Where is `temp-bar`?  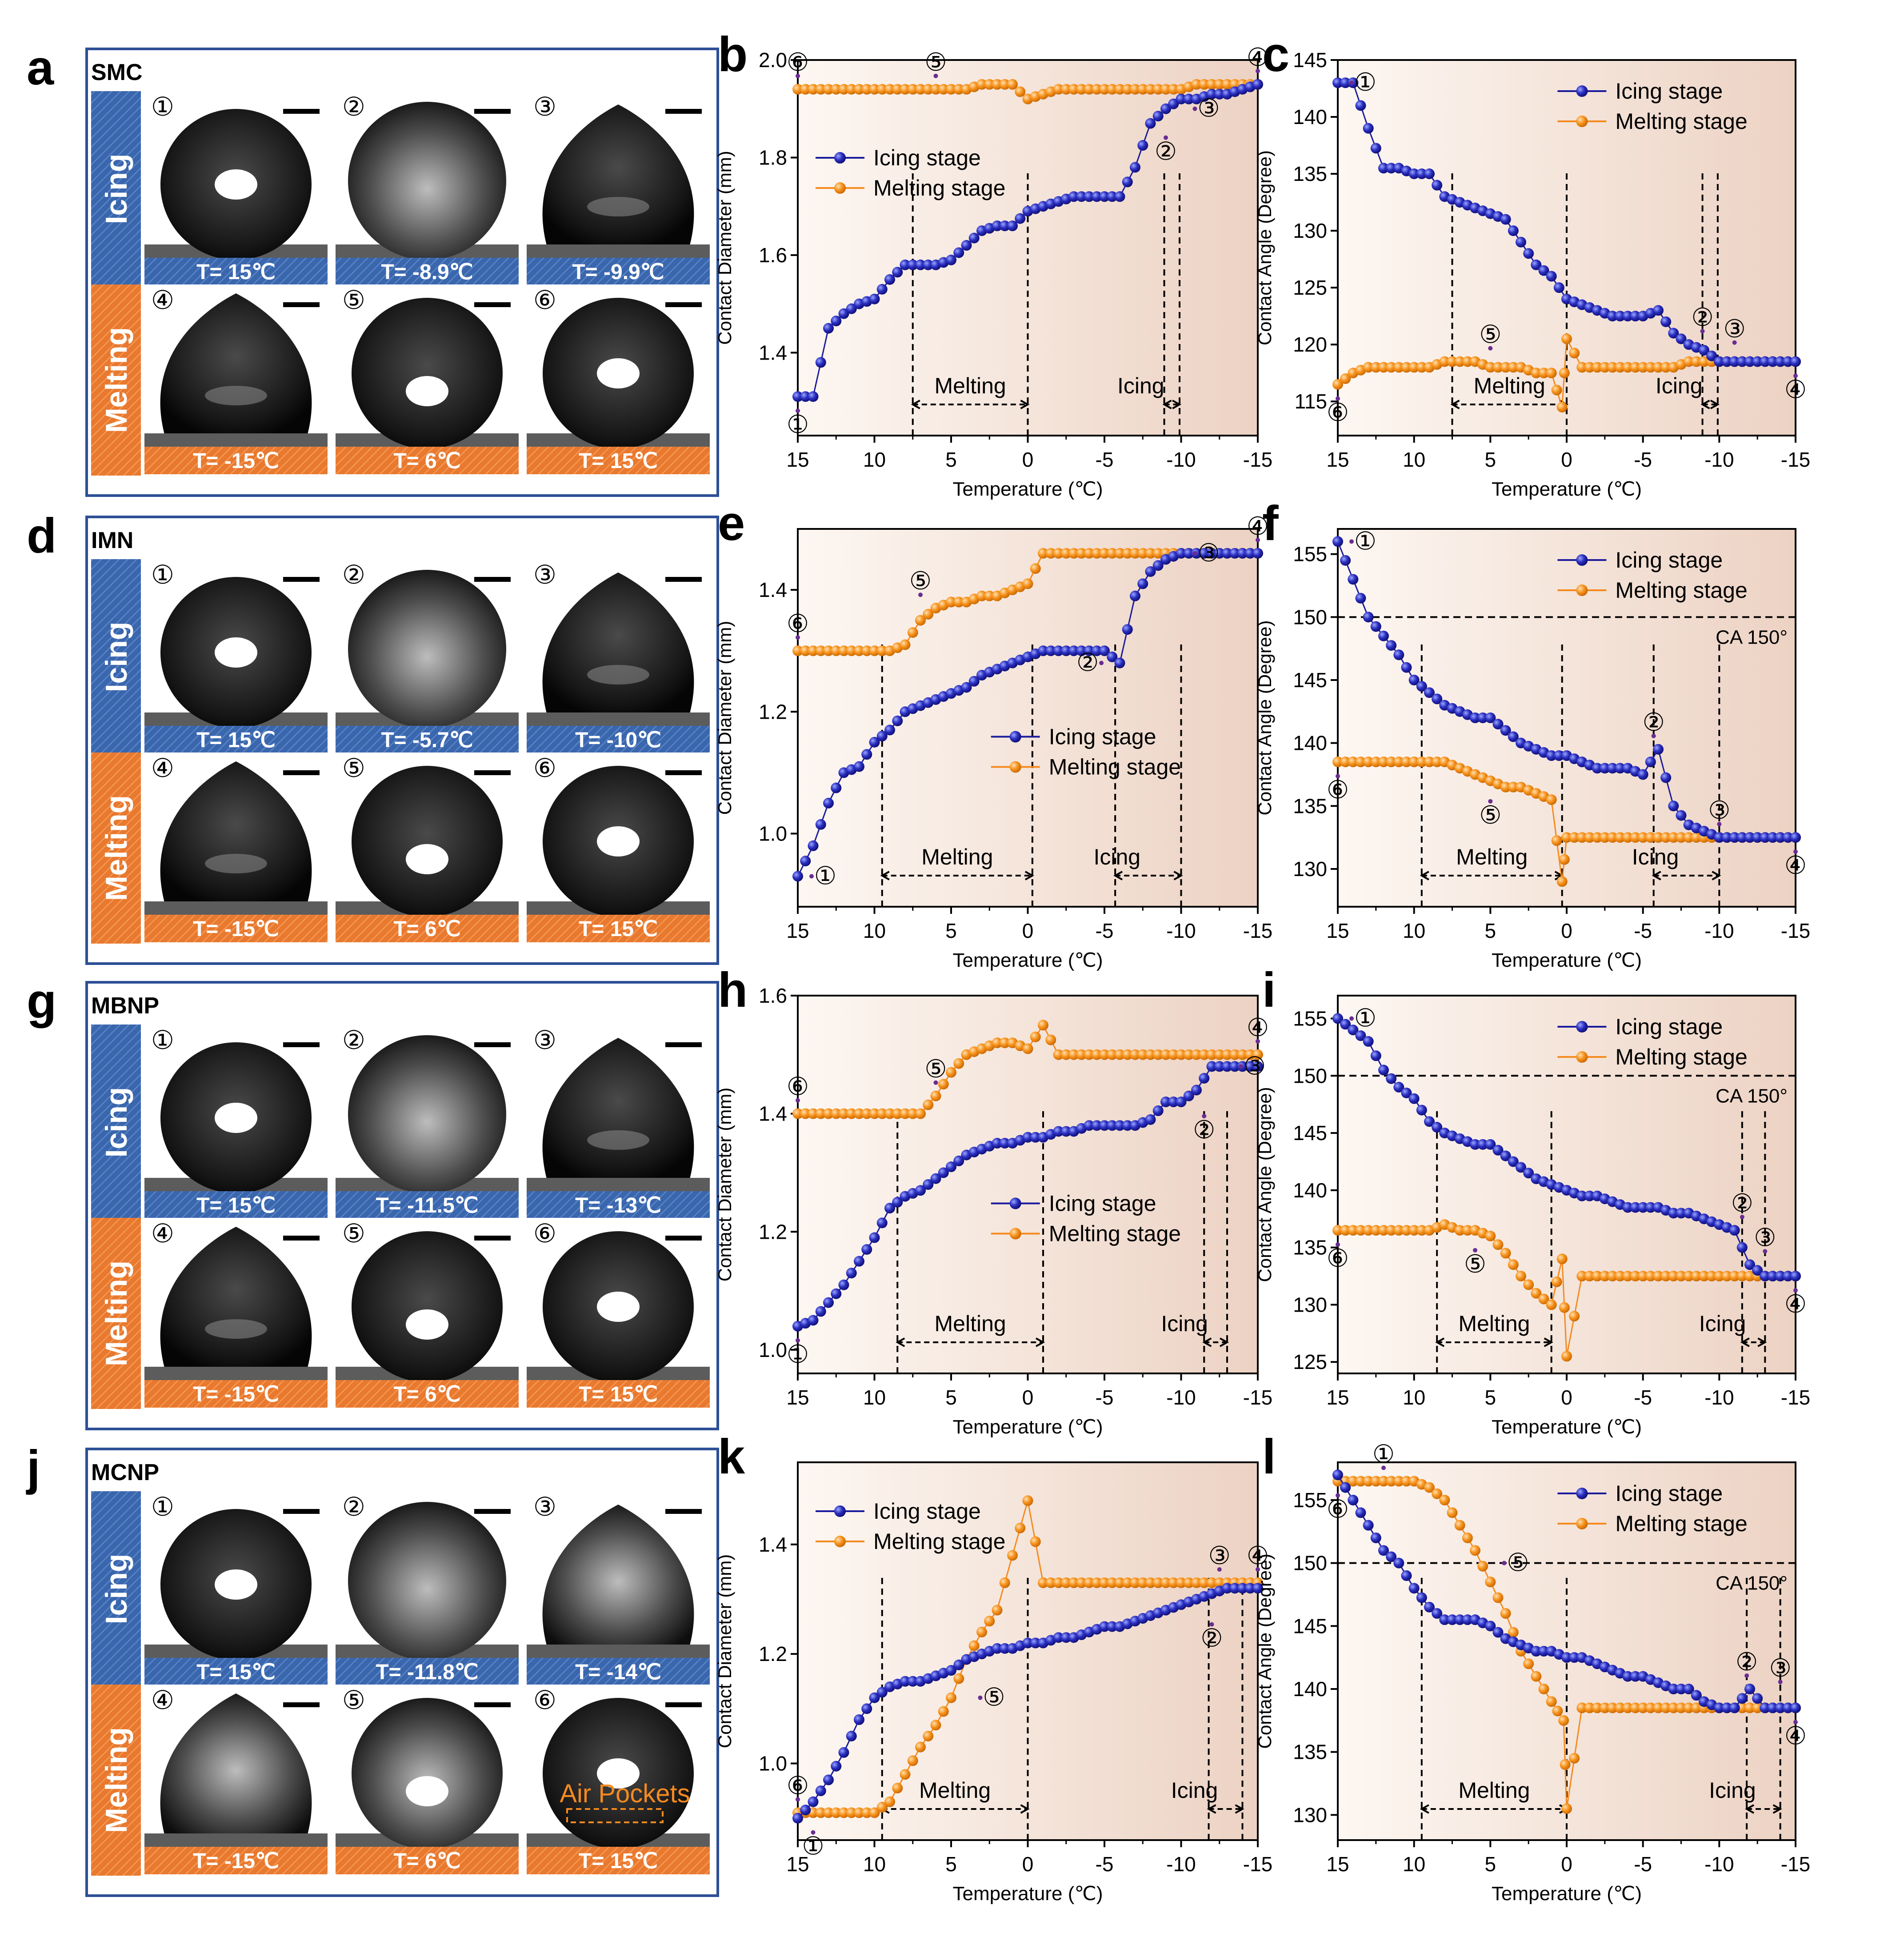 temp-bar is located at coordinates (618, 928).